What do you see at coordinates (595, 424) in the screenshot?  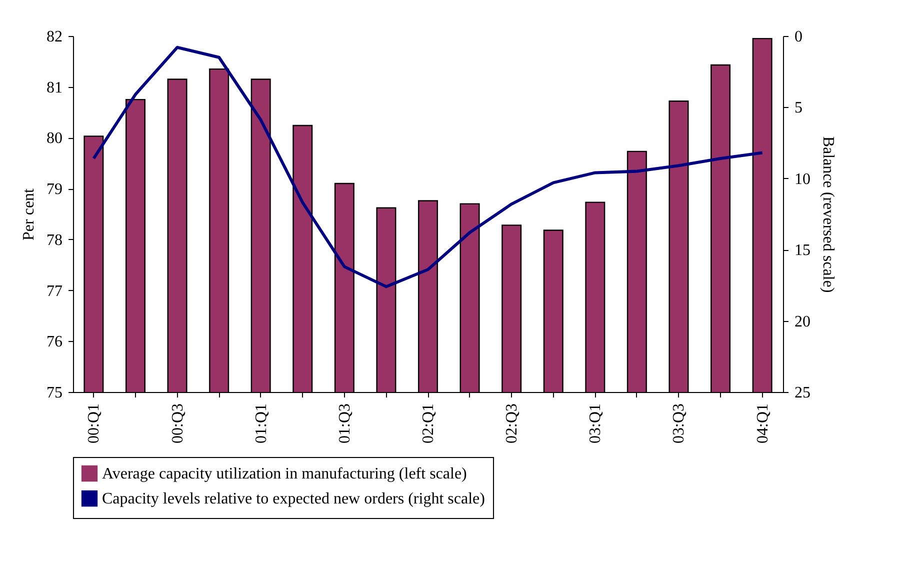 I see `x-tick-label: 03:Q1` at bounding box center [595, 424].